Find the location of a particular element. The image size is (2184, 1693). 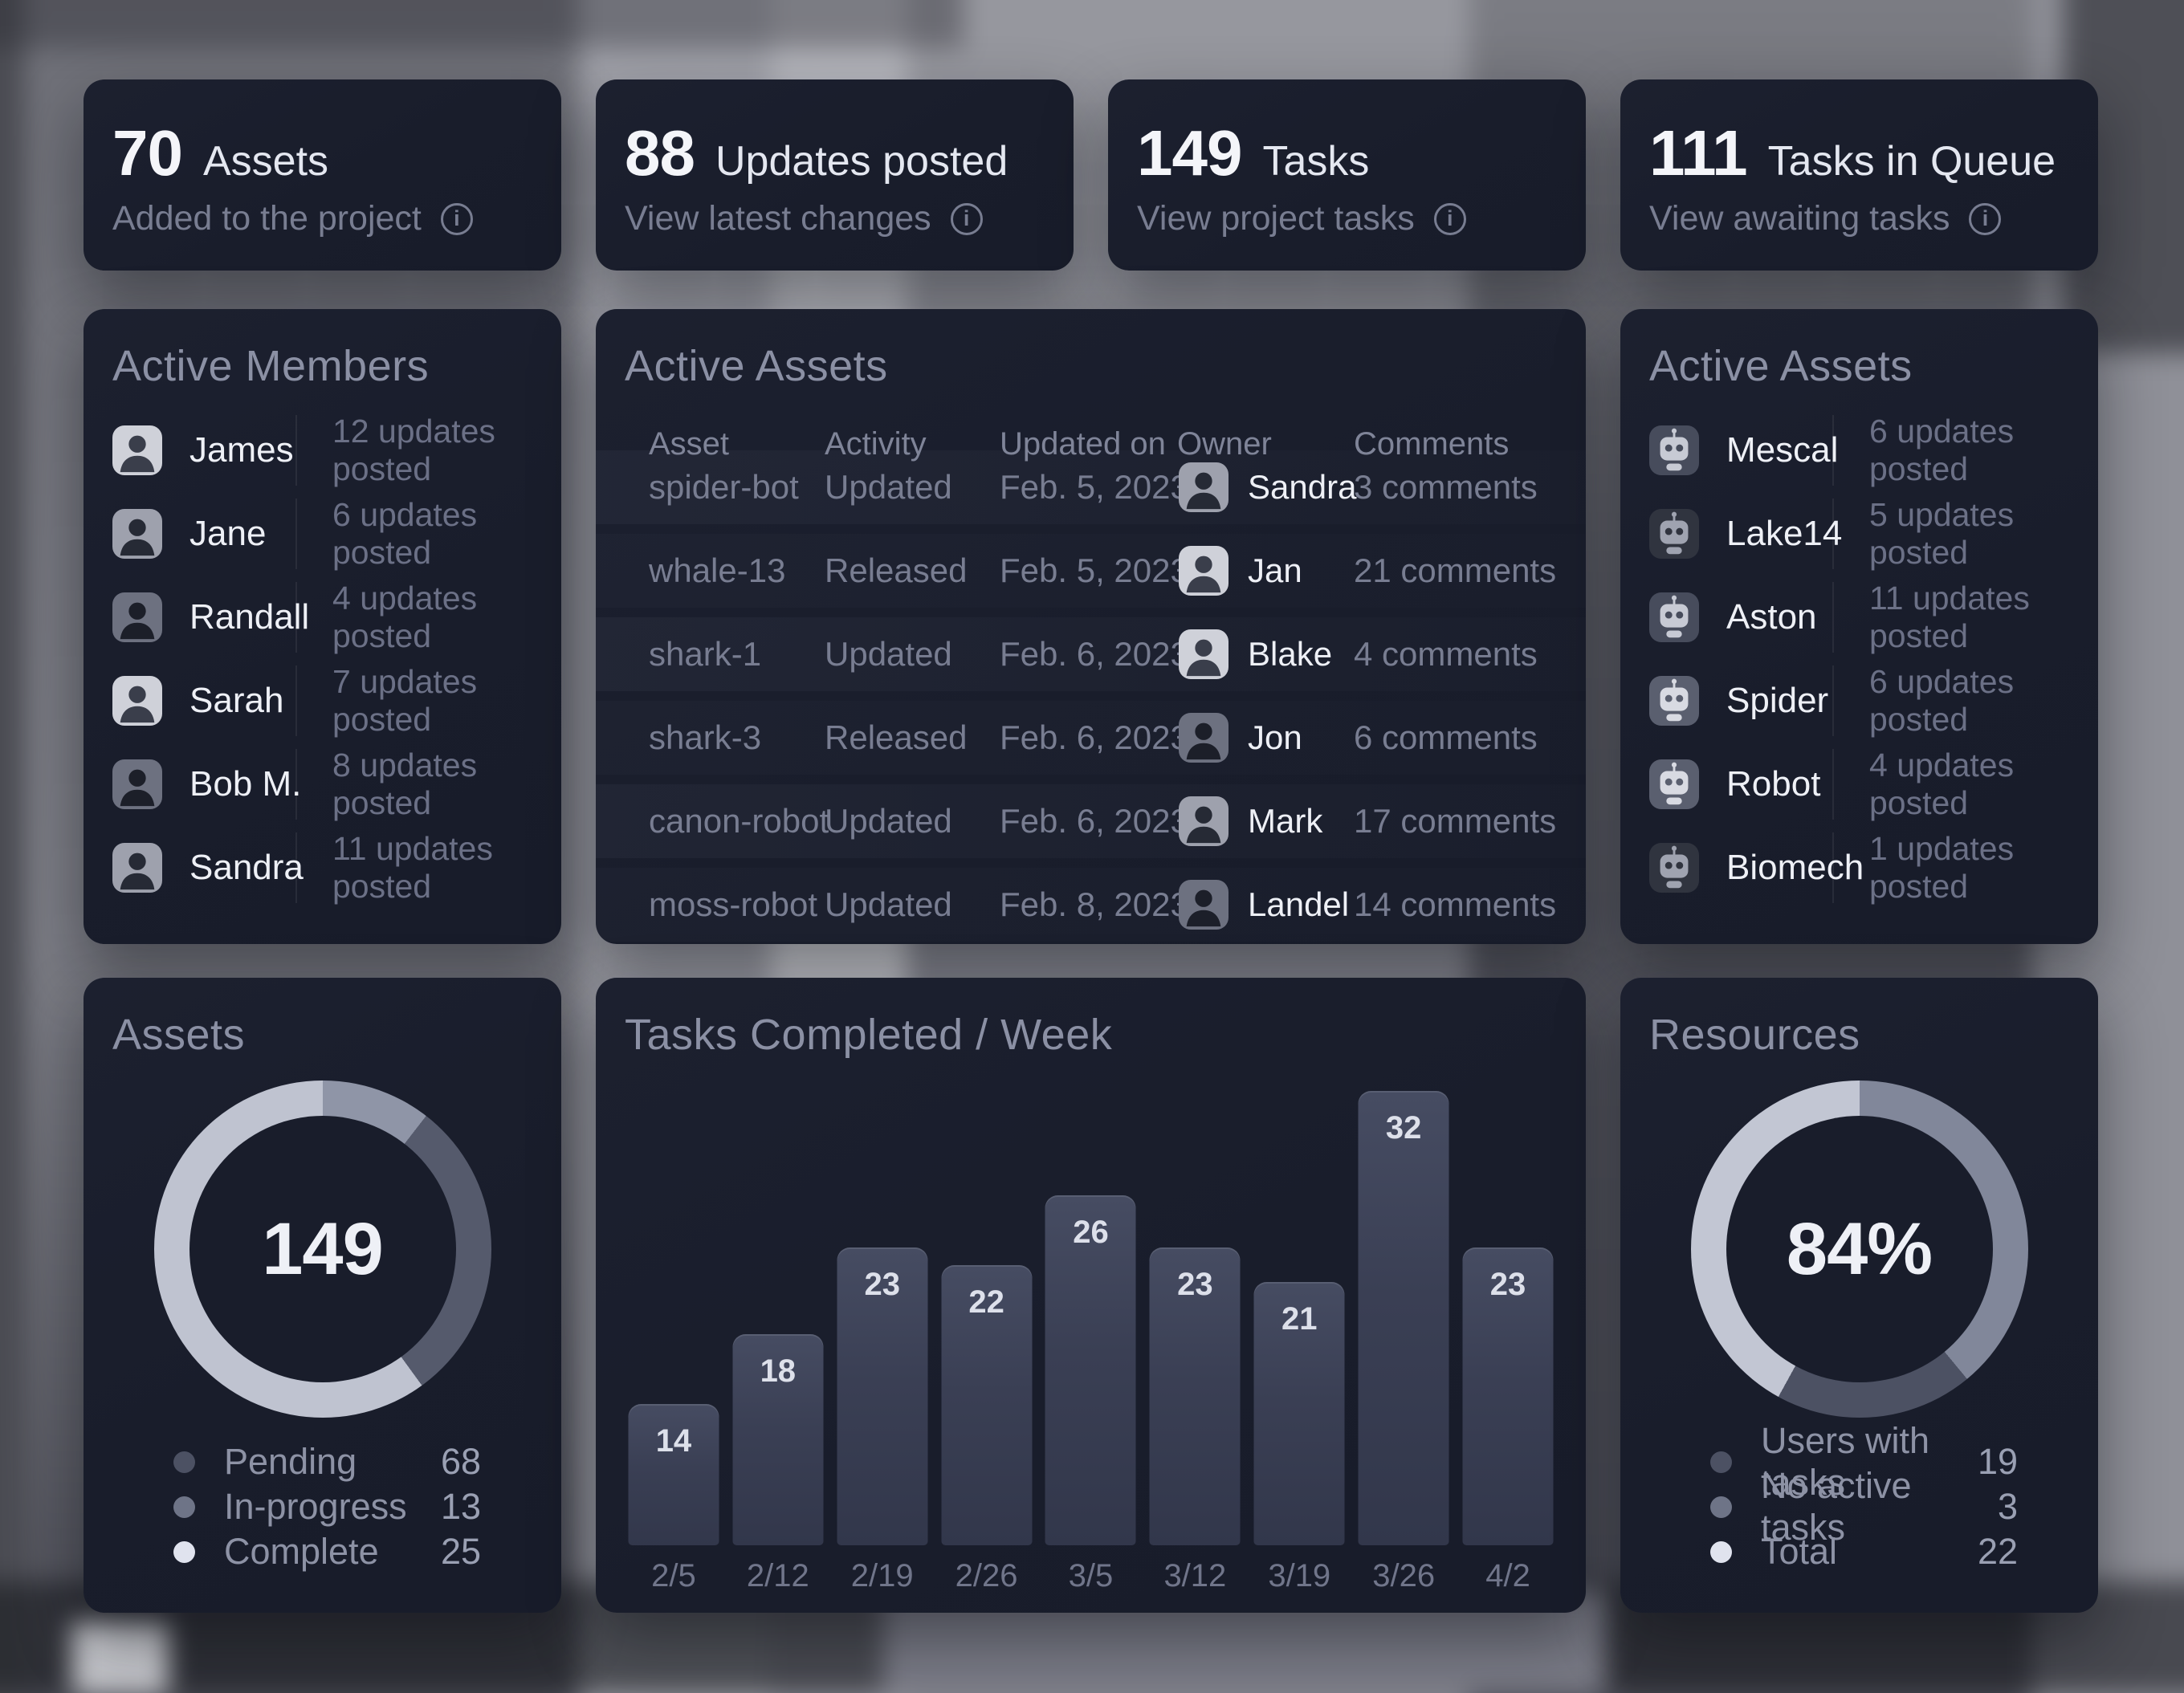

legend-label: No active tasks is located at coordinates (1836, 1506).